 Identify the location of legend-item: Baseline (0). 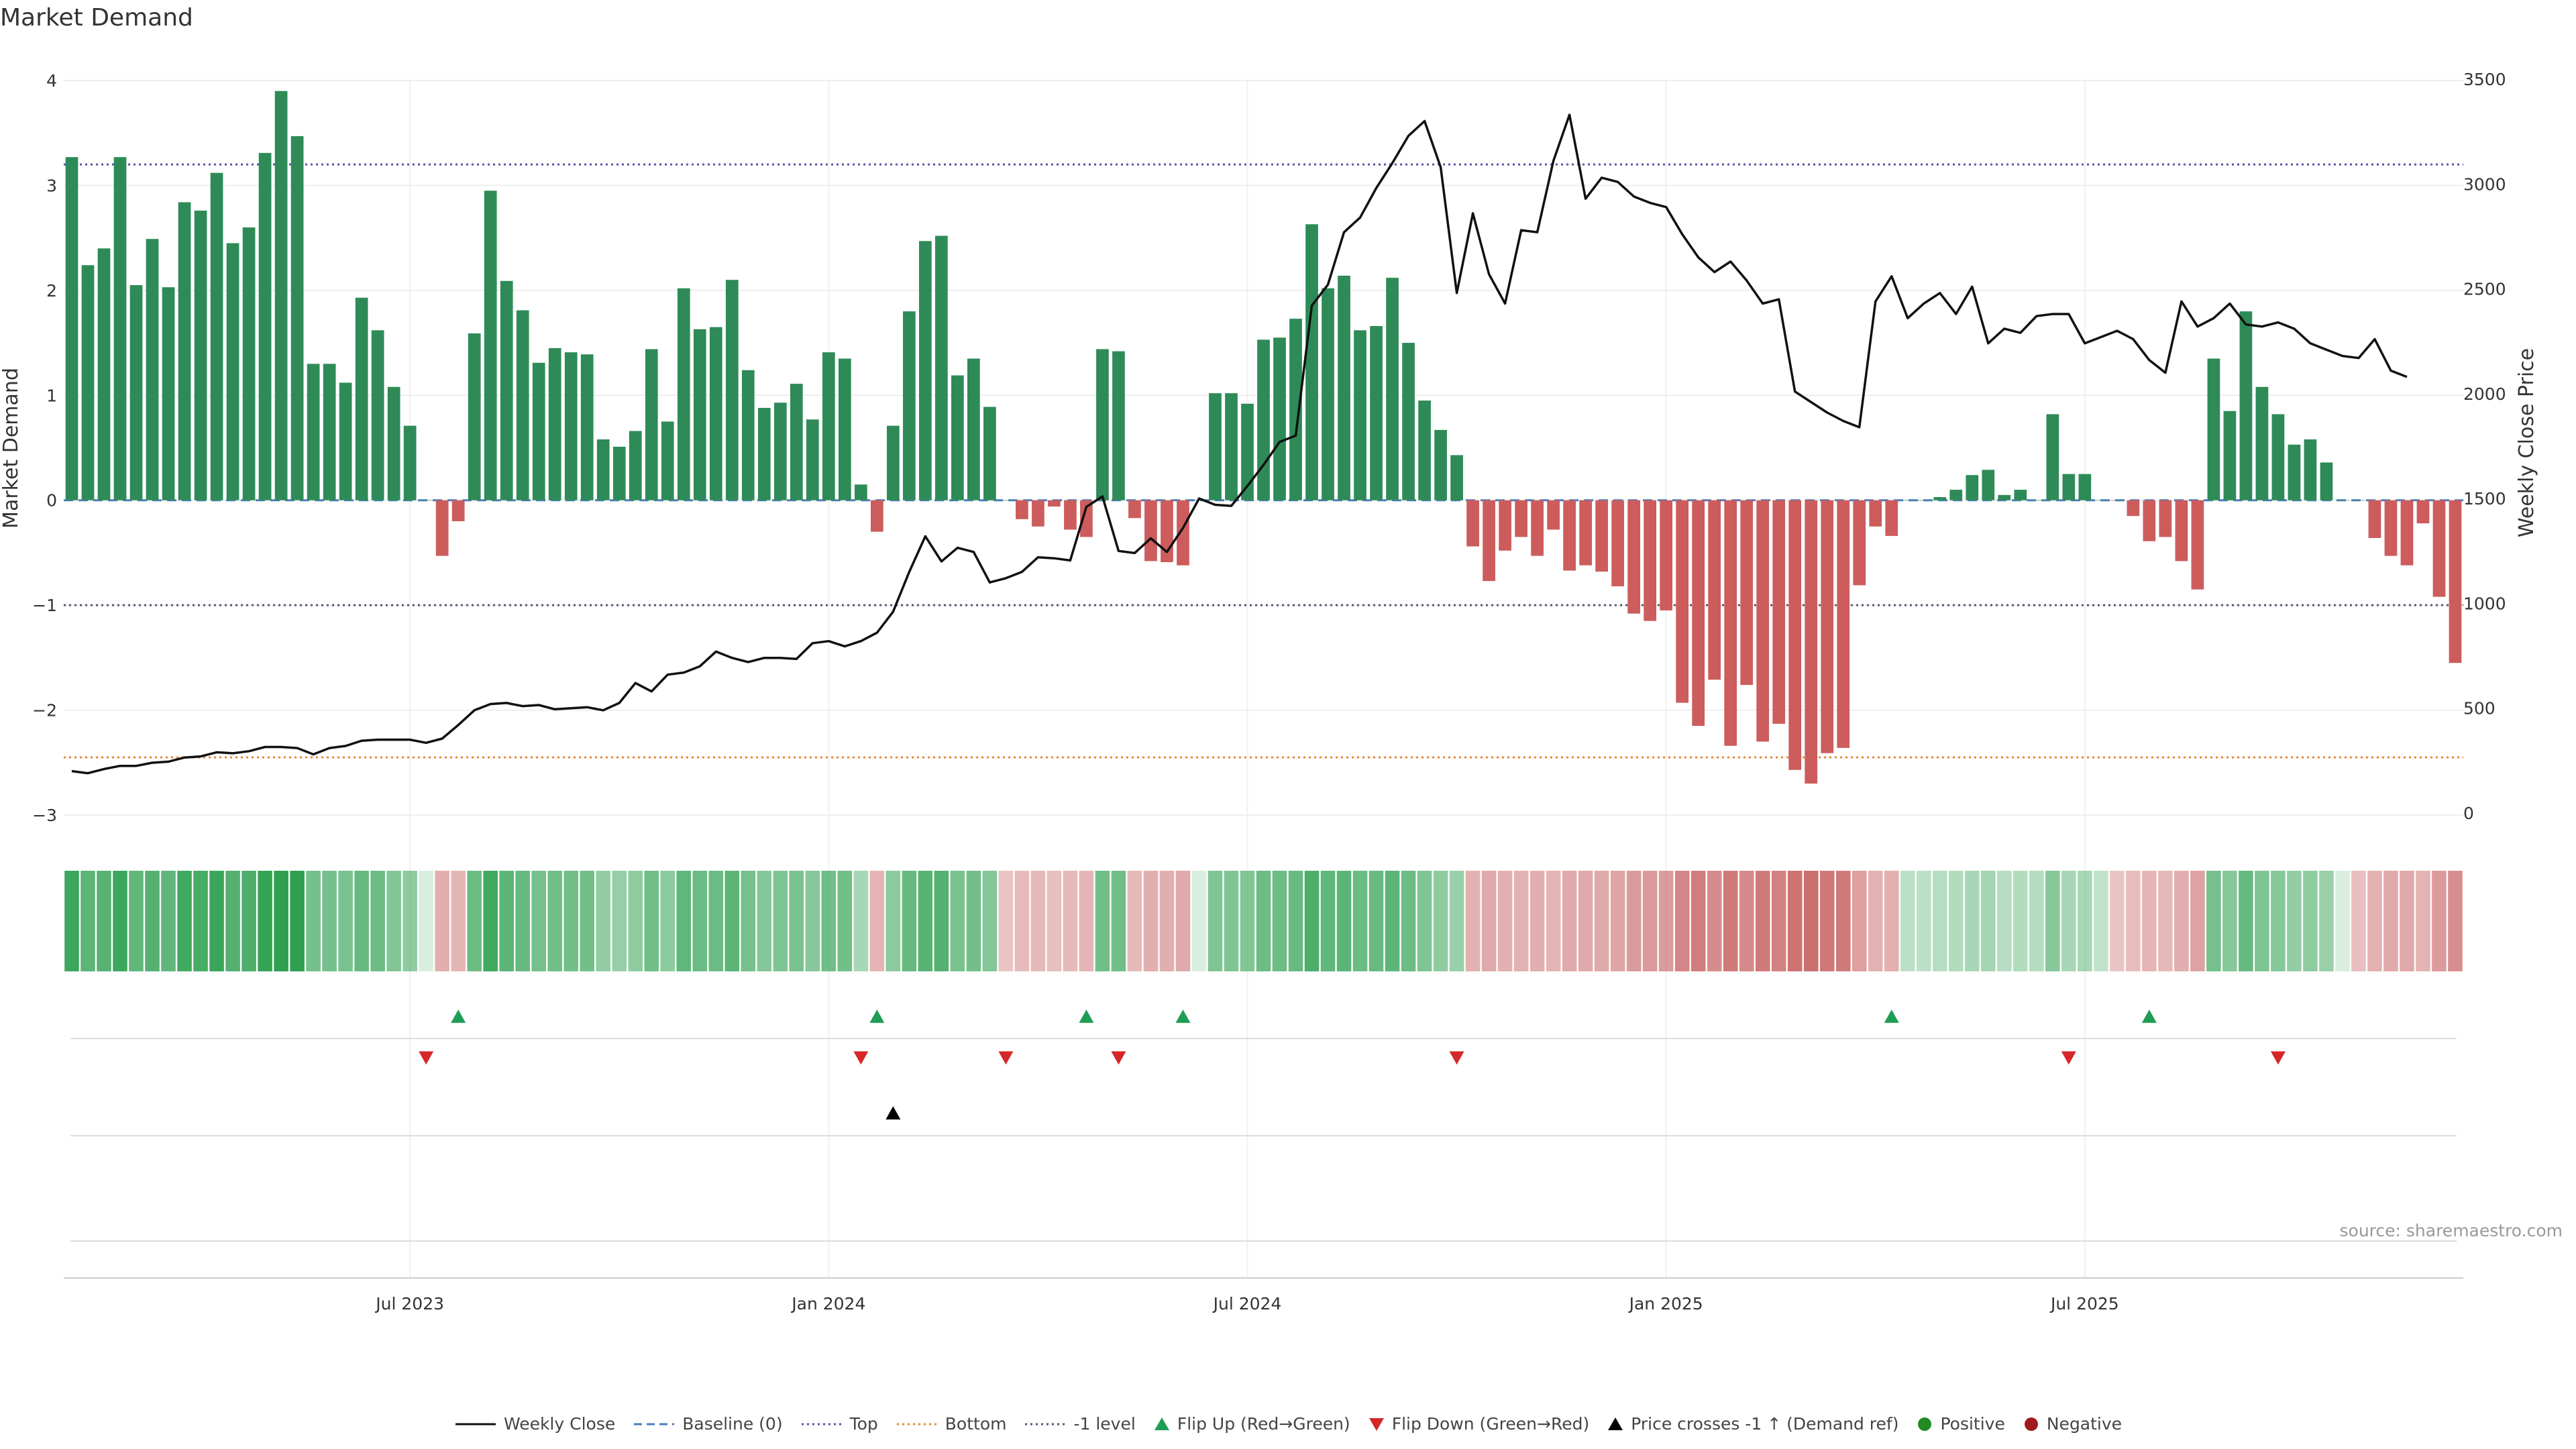
(708, 1424).